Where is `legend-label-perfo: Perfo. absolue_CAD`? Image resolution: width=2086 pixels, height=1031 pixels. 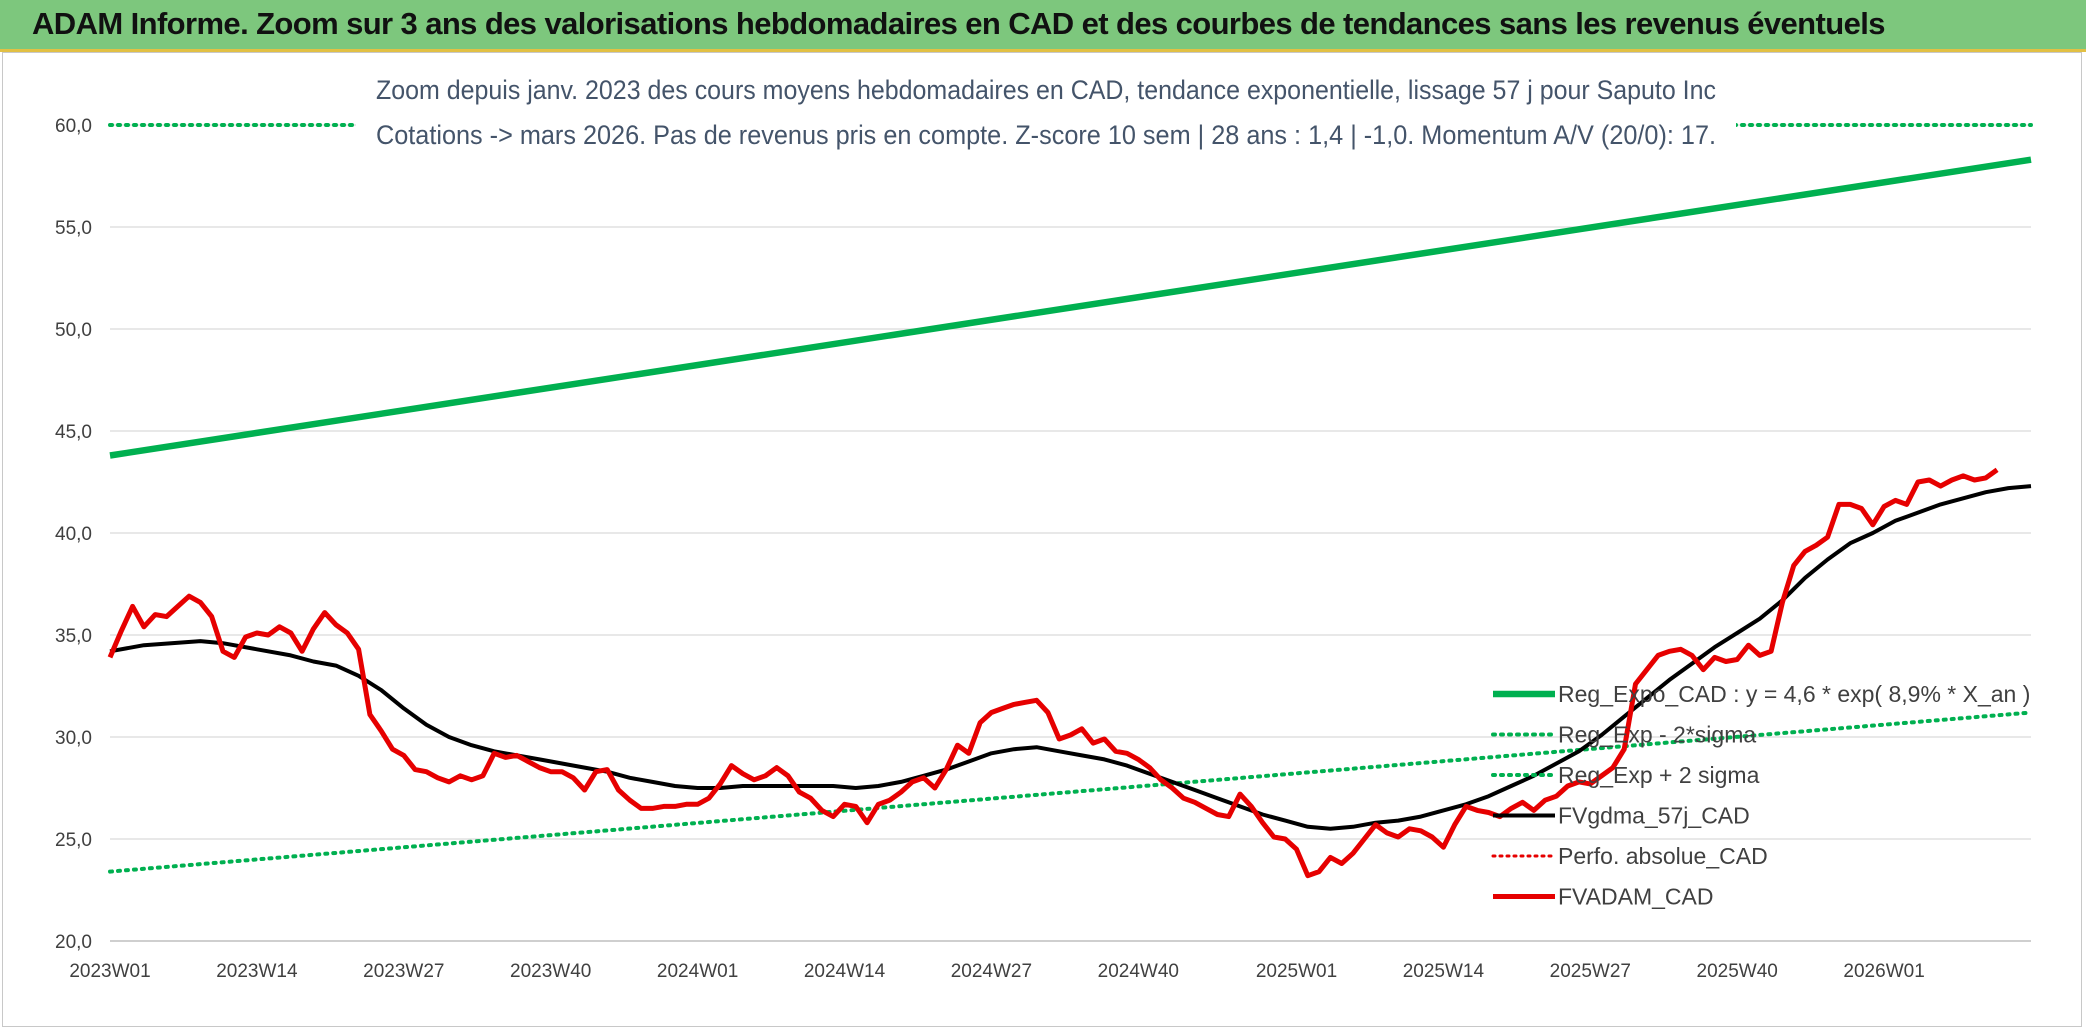 legend-label-perfo: Perfo. absolue_CAD is located at coordinates (1663, 856).